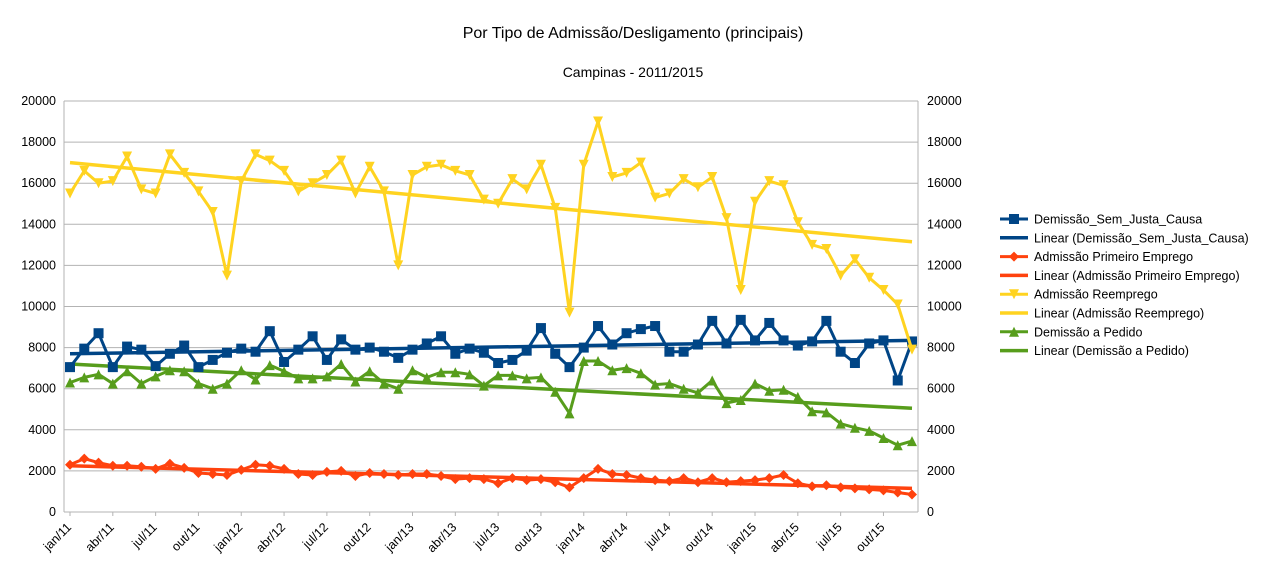 The image size is (1268, 571). Describe the element at coordinates (1094, 351) in the screenshot. I see `legend-item: Linear (Demissão a Pedido)` at that location.